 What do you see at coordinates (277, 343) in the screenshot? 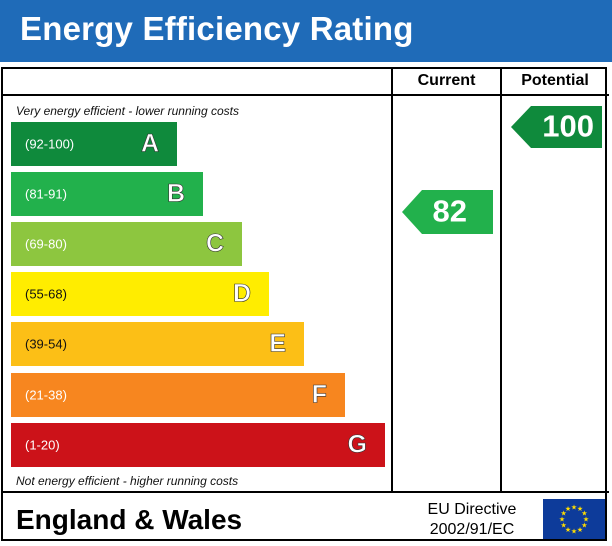
I see `band-letter: E` at bounding box center [277, 343].